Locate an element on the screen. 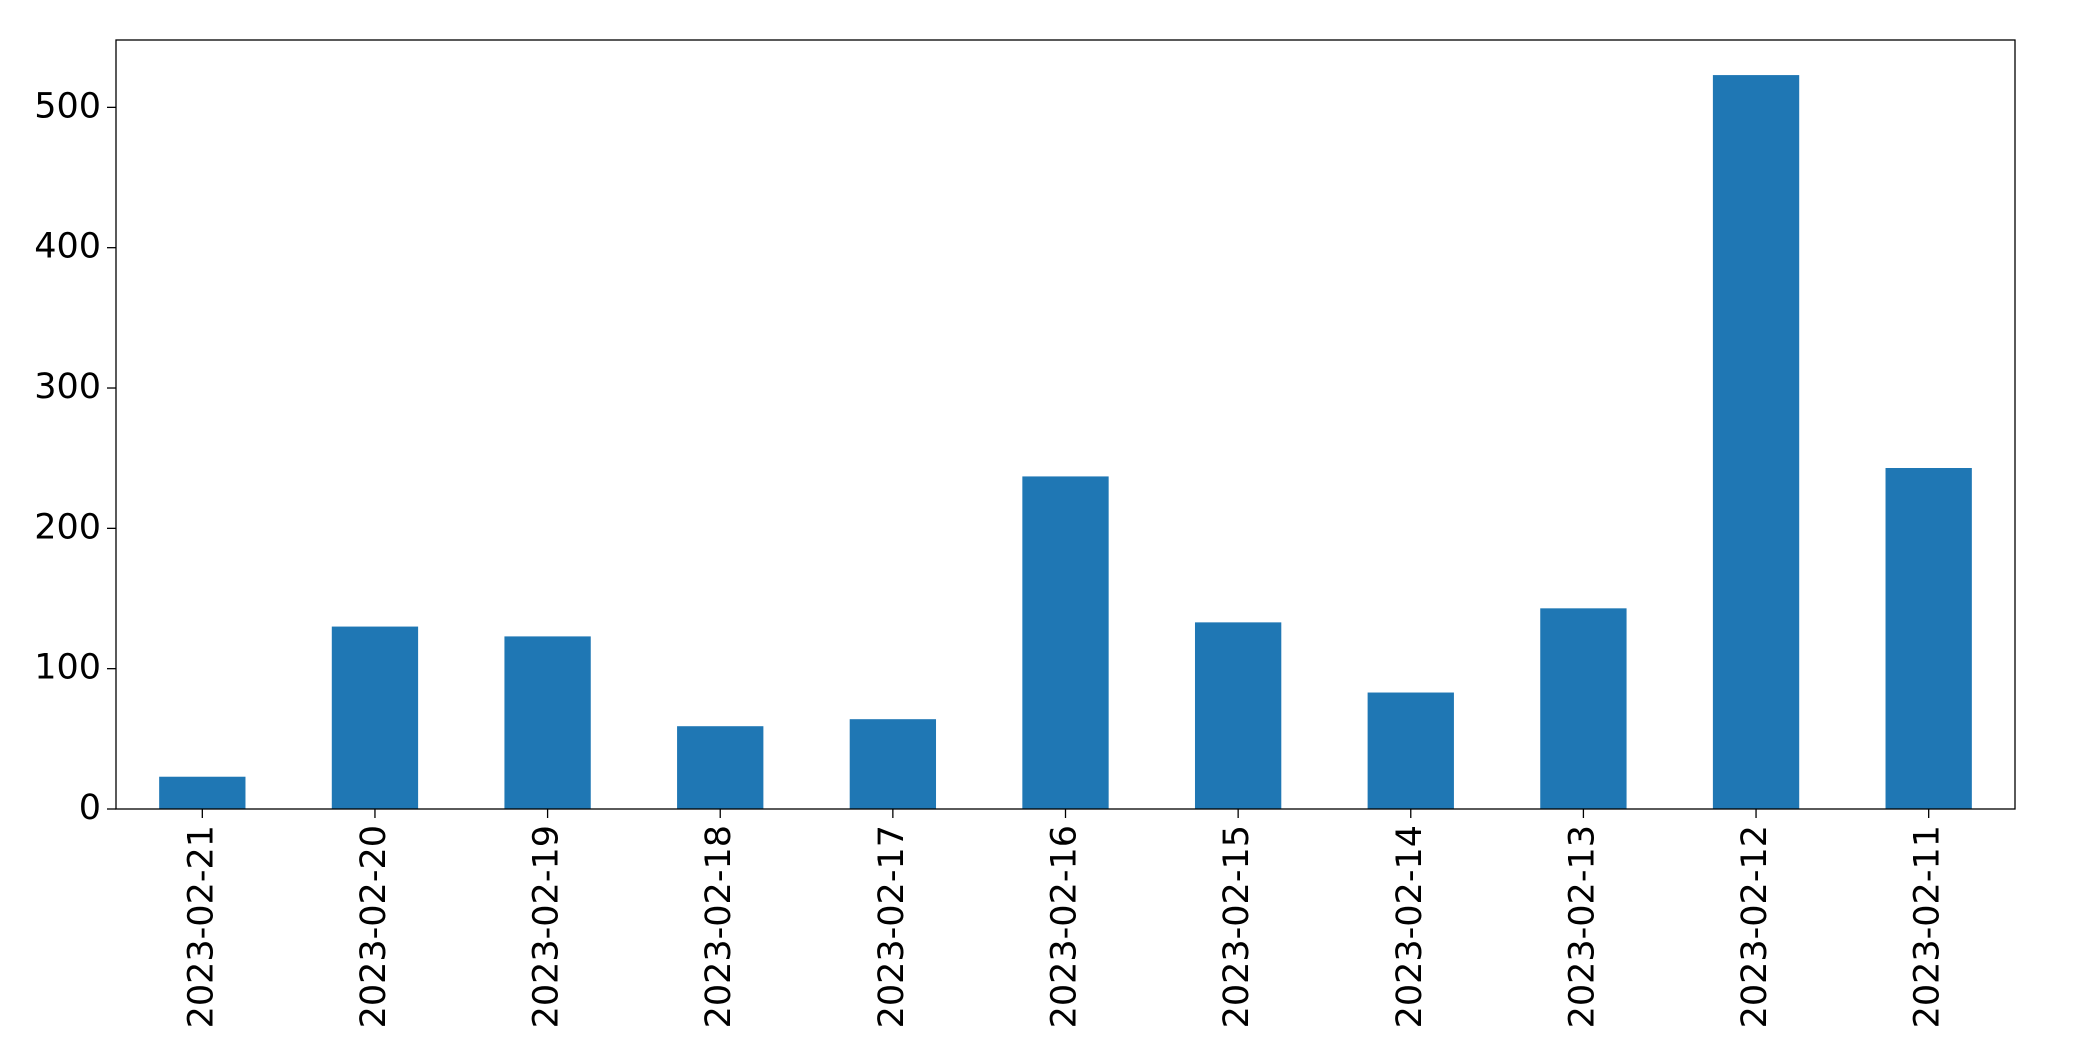 The image size is (2093, 1061). x-tick-label: 2023-02-21 is located at coordinates (201, 926).